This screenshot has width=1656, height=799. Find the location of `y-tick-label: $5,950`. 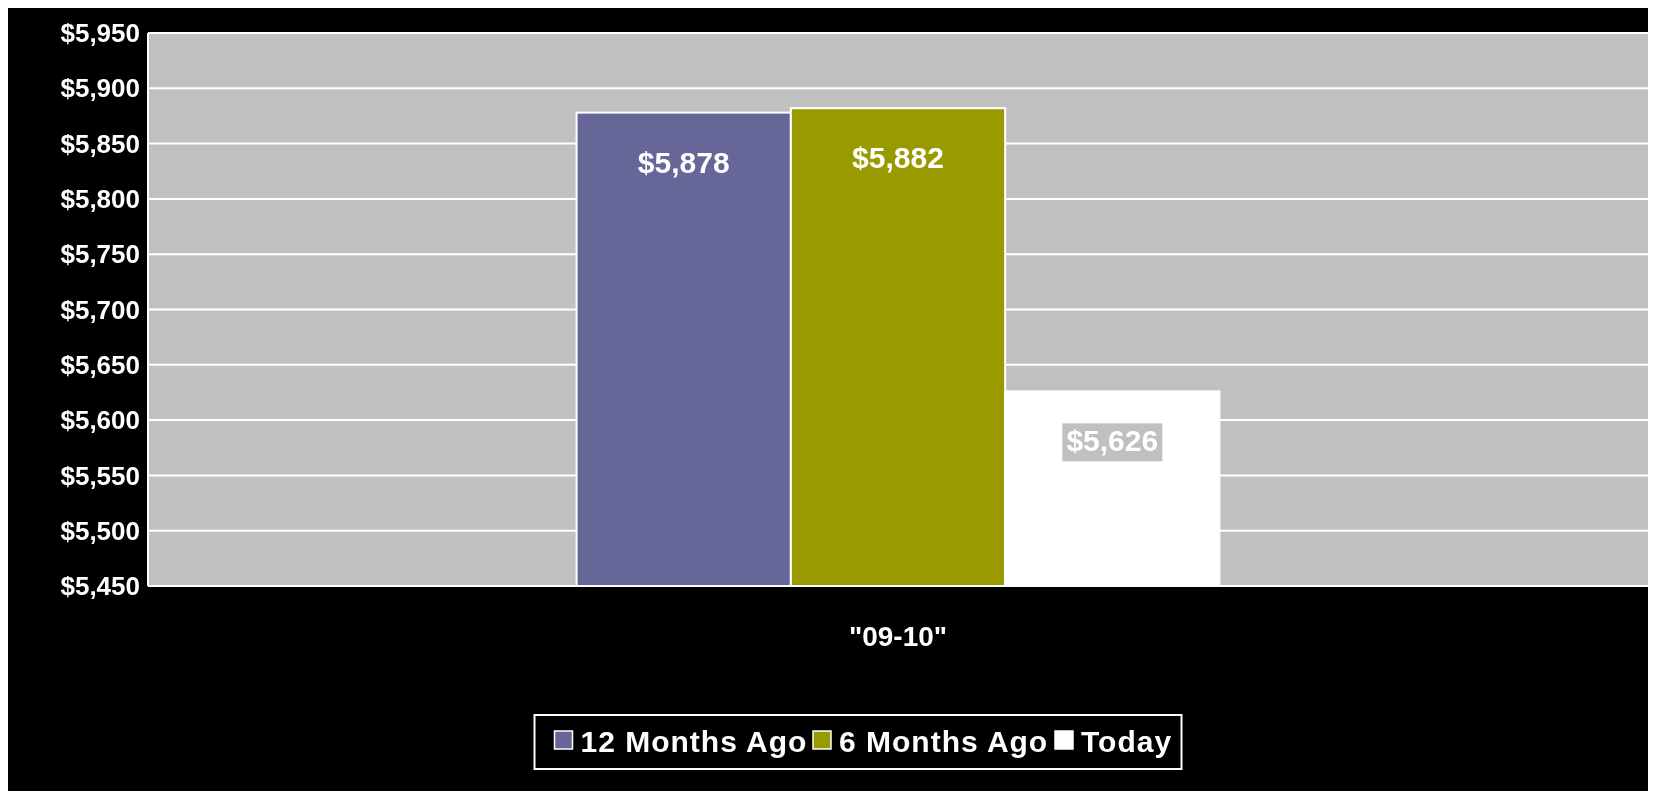

y-tick-label: $5,950 is located at coordinates (100, 33).